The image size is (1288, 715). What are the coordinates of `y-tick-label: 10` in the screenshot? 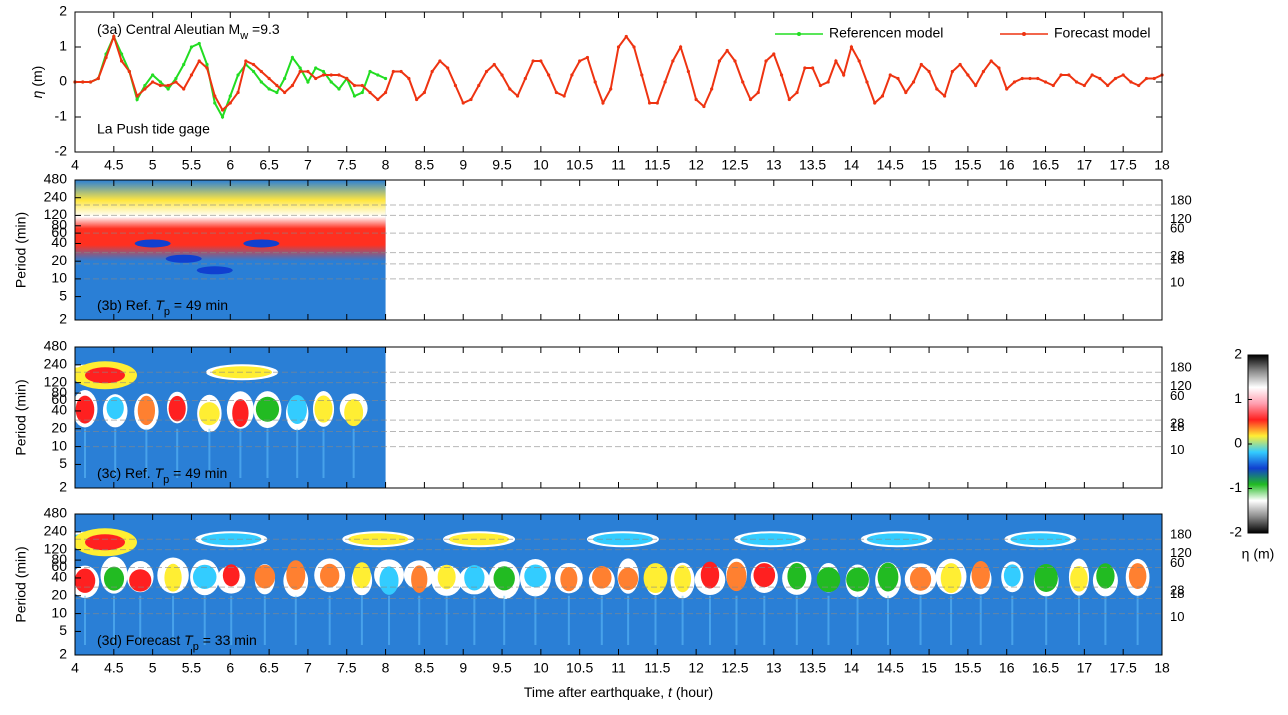 It's located at (59, 445).